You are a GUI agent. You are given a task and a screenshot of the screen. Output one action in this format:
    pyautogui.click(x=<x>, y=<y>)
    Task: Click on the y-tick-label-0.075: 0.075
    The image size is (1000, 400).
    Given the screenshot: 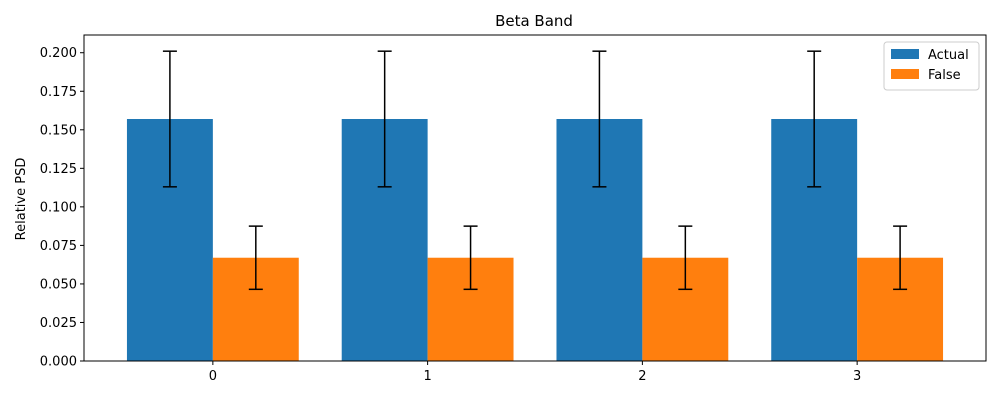 What is the action you would take?
    pyautogui.click(x=58, y=246)
    